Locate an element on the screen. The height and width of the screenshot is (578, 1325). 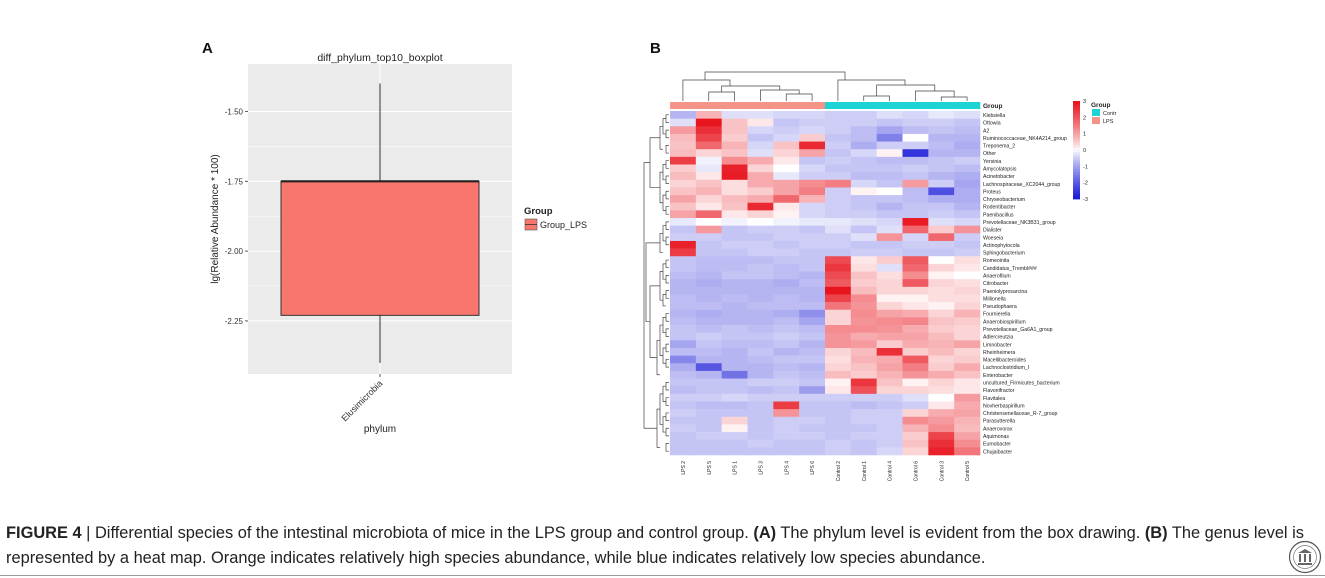
heatmap-column-label: Control 4 is located at coordinates (891, 471).